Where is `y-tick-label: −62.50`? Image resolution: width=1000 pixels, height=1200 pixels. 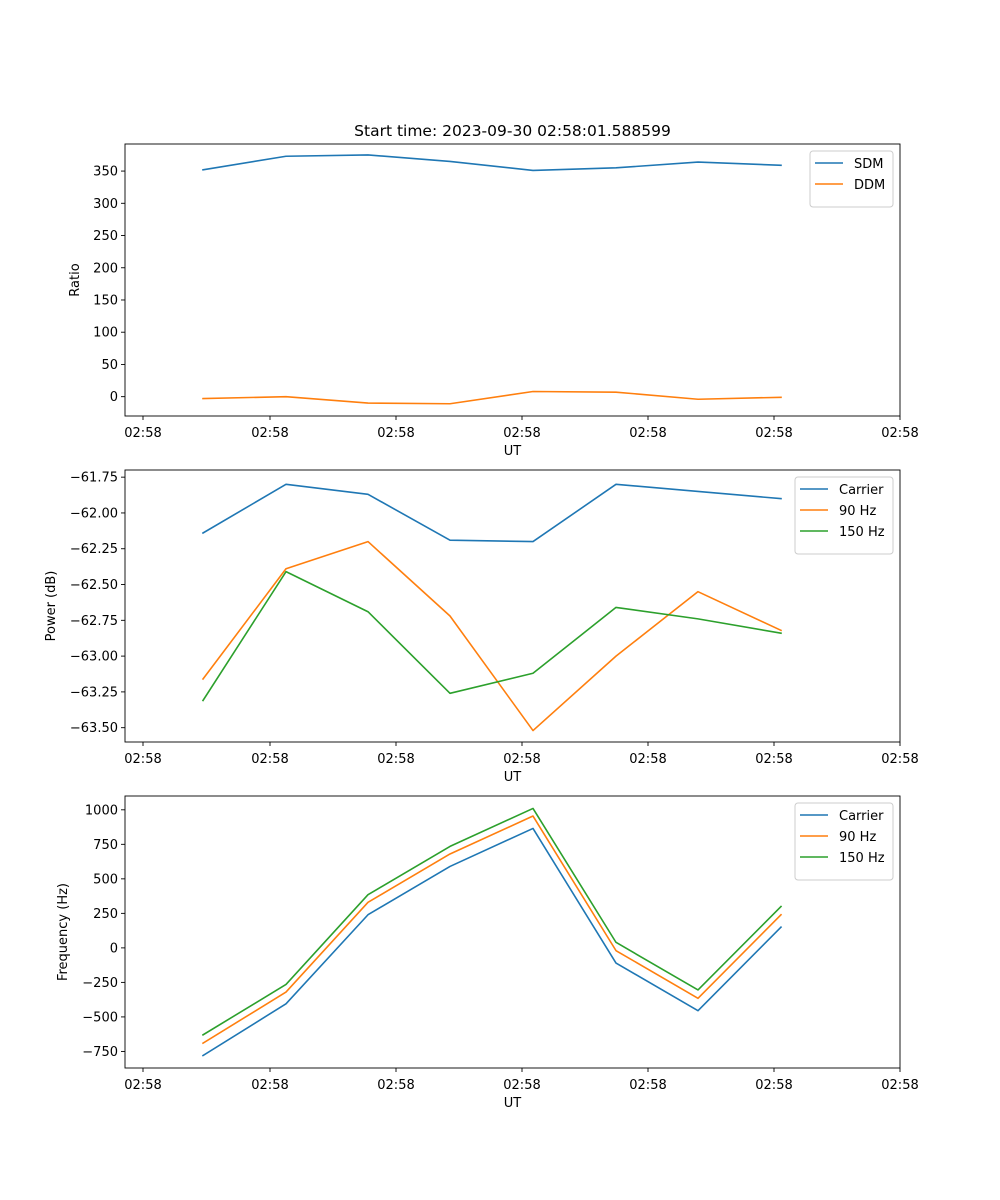
y-tick-label: −62.50 is located at coordinates (94, 585).